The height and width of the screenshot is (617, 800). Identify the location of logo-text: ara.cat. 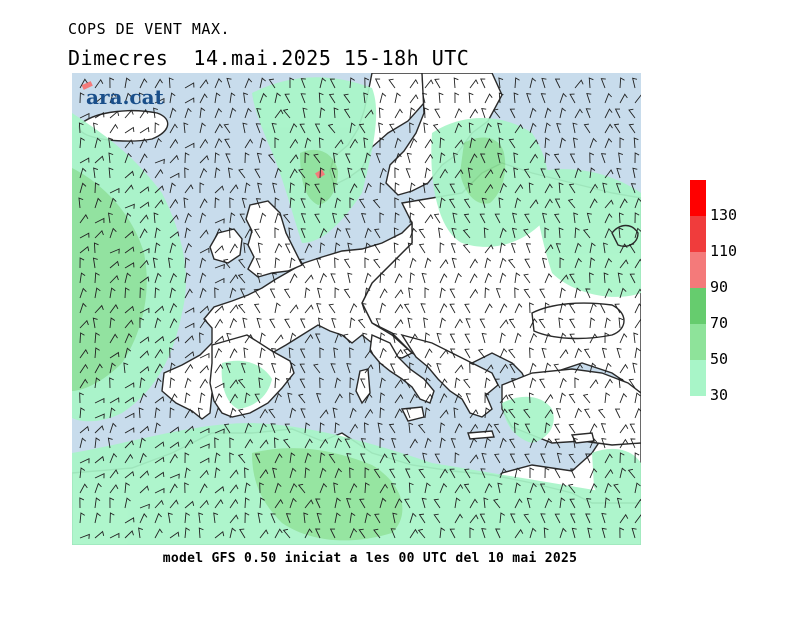
(125, 97).